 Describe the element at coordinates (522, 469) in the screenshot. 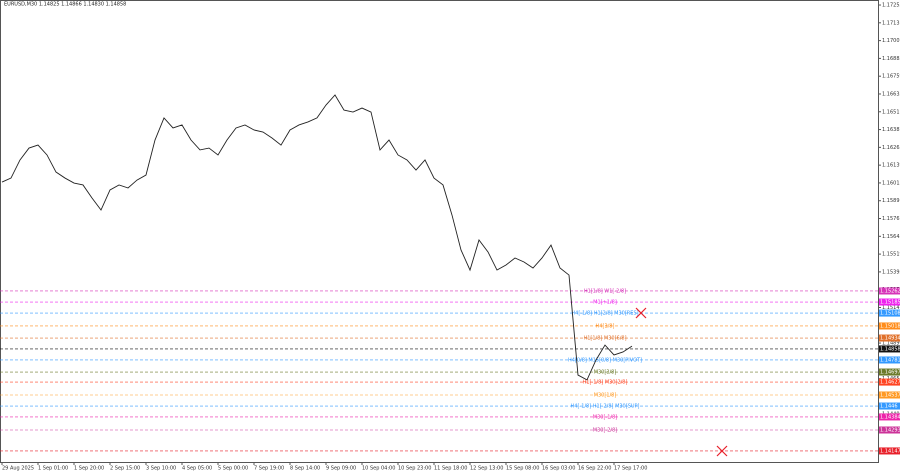

I see `x-tick-label: 15 Sep 08:00` at that location.